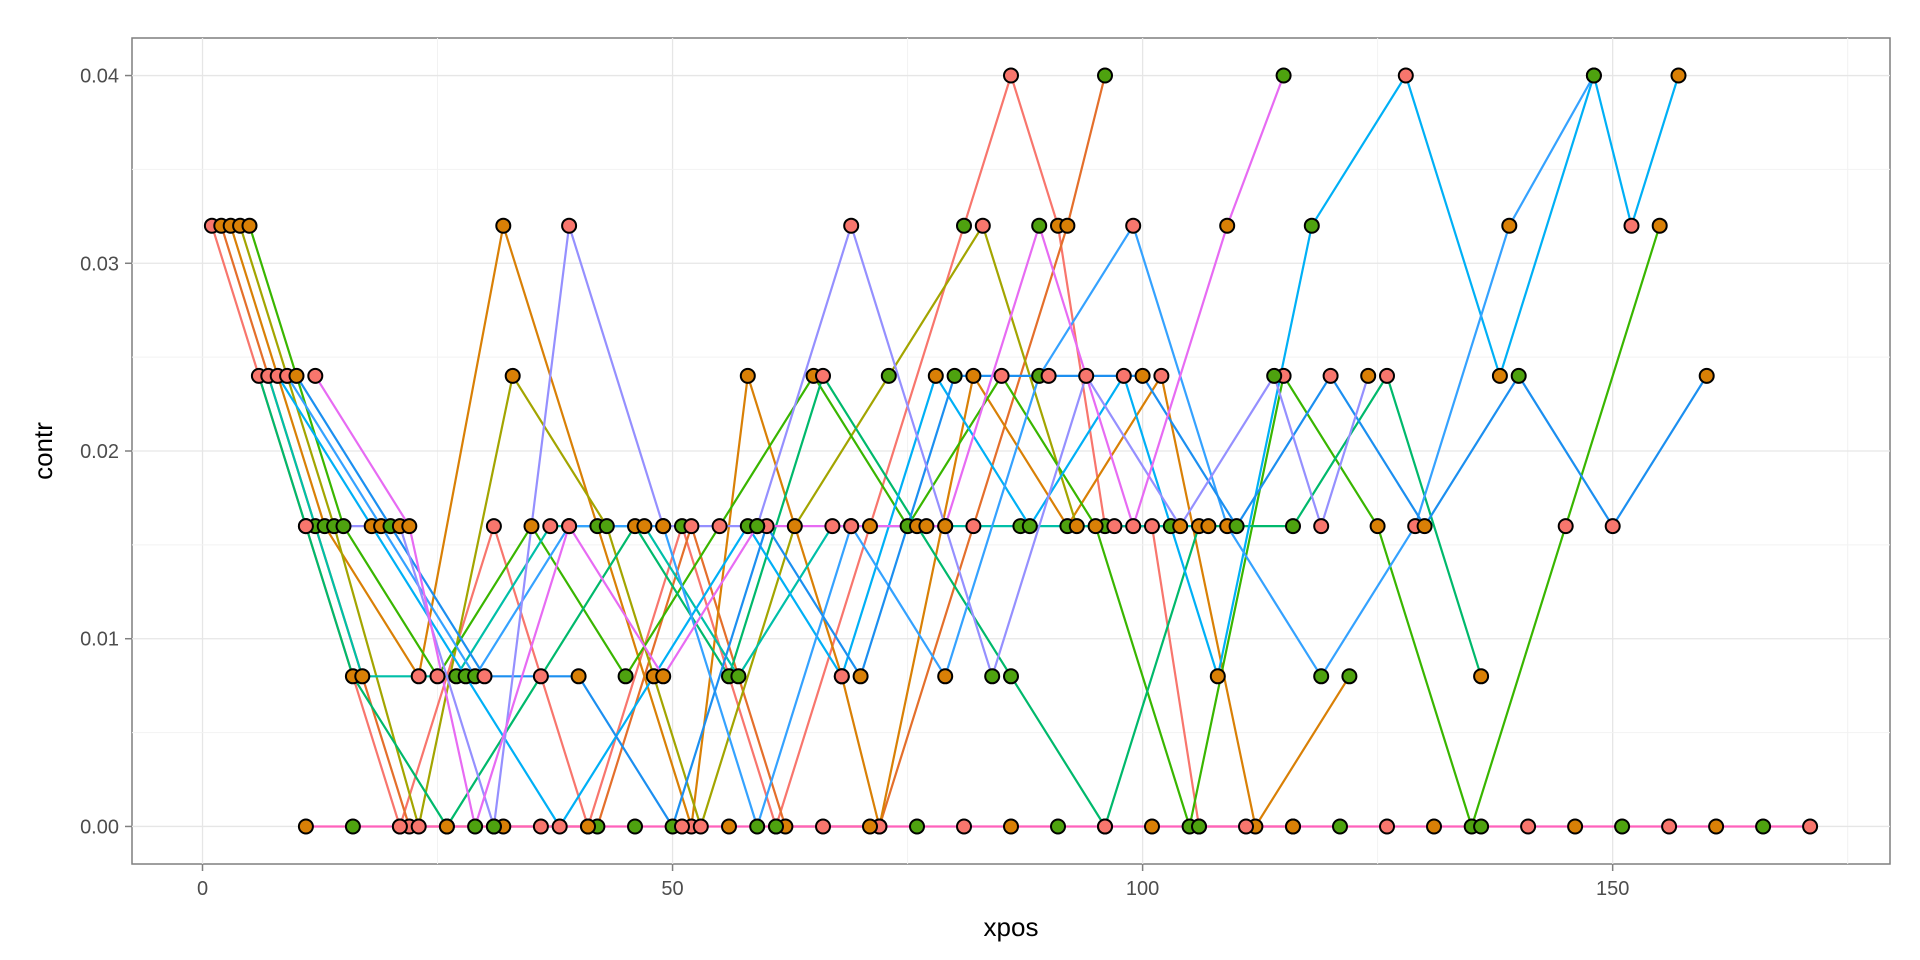 The width and height of the screenshot is (1920, 960). I want to click on y-axis-title: contr, so click(43, 451).